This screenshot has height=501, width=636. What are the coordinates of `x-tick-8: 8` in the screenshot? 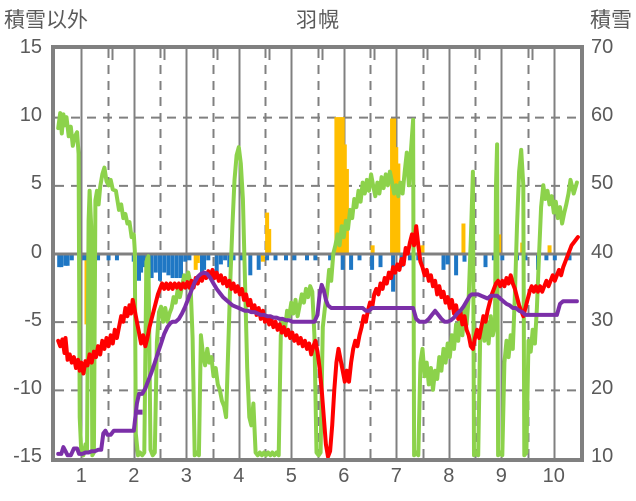 It's located at (449, 476).